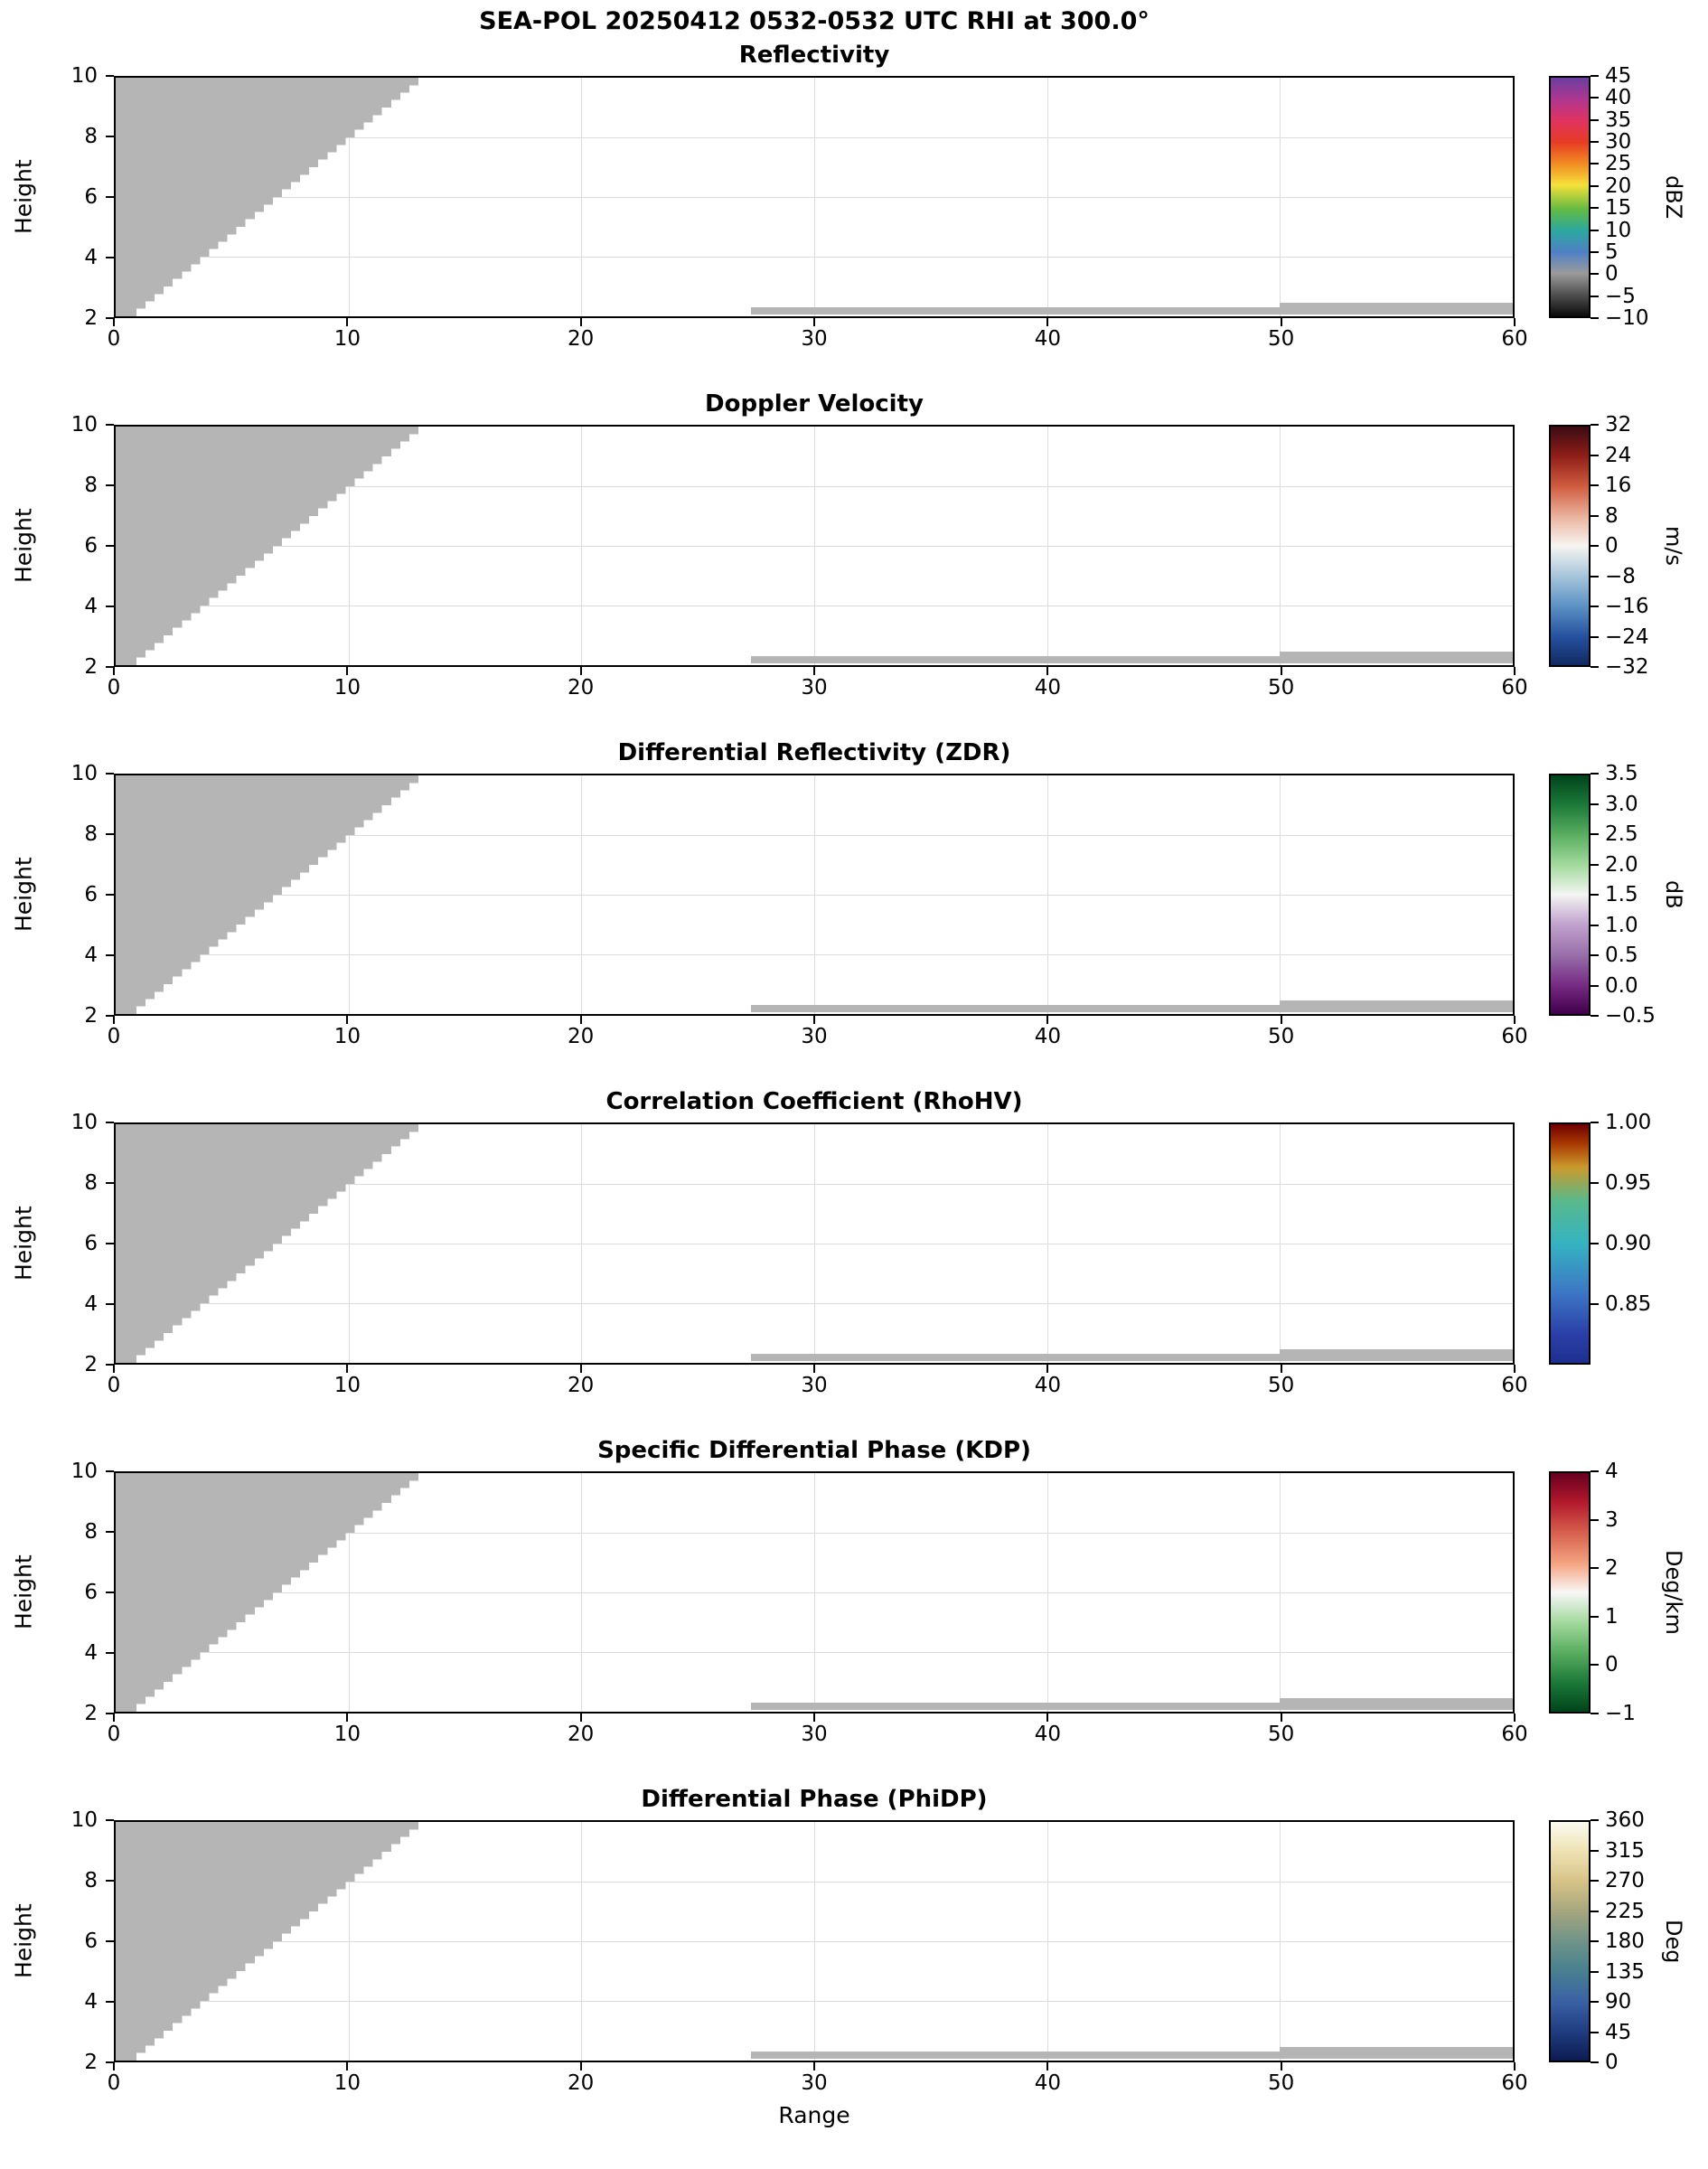 The height and width of the screenshot is (2169, 1708). What do you see at coordinates (1673, 1942) in the screenshot?
I see `colorbar-unit-label: Deg` at bounding box center [1673, 1942].